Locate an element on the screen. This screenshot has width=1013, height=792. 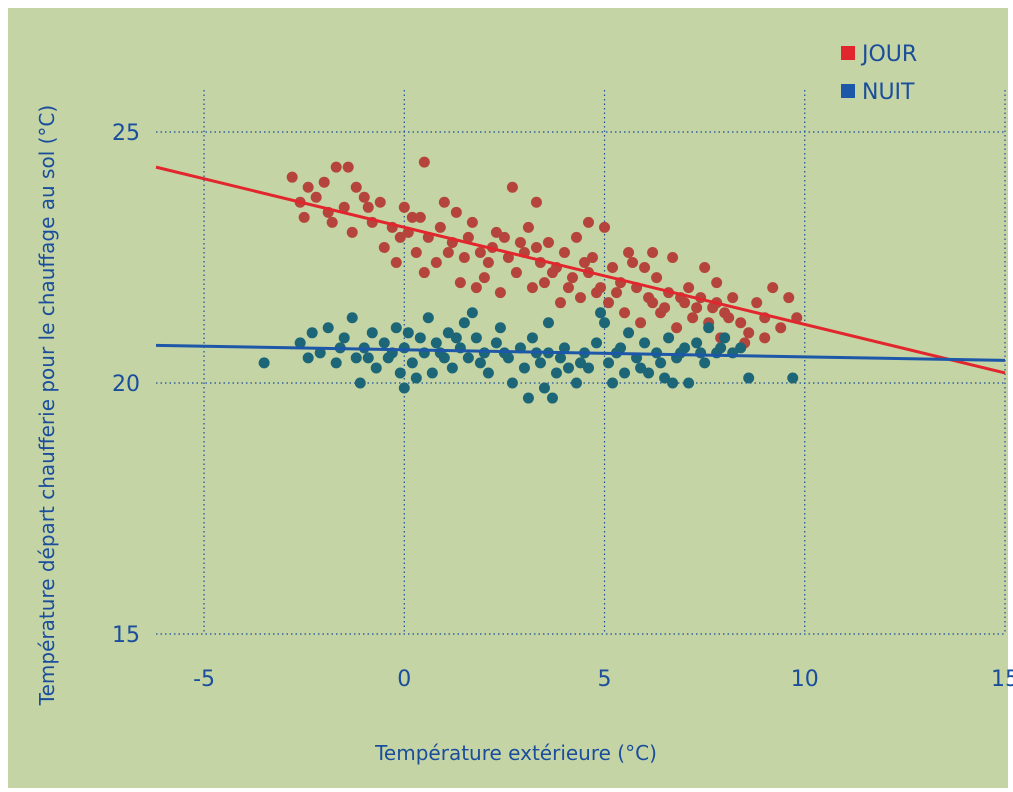
legend-swatch-jour is located at coordinates (848, 53).